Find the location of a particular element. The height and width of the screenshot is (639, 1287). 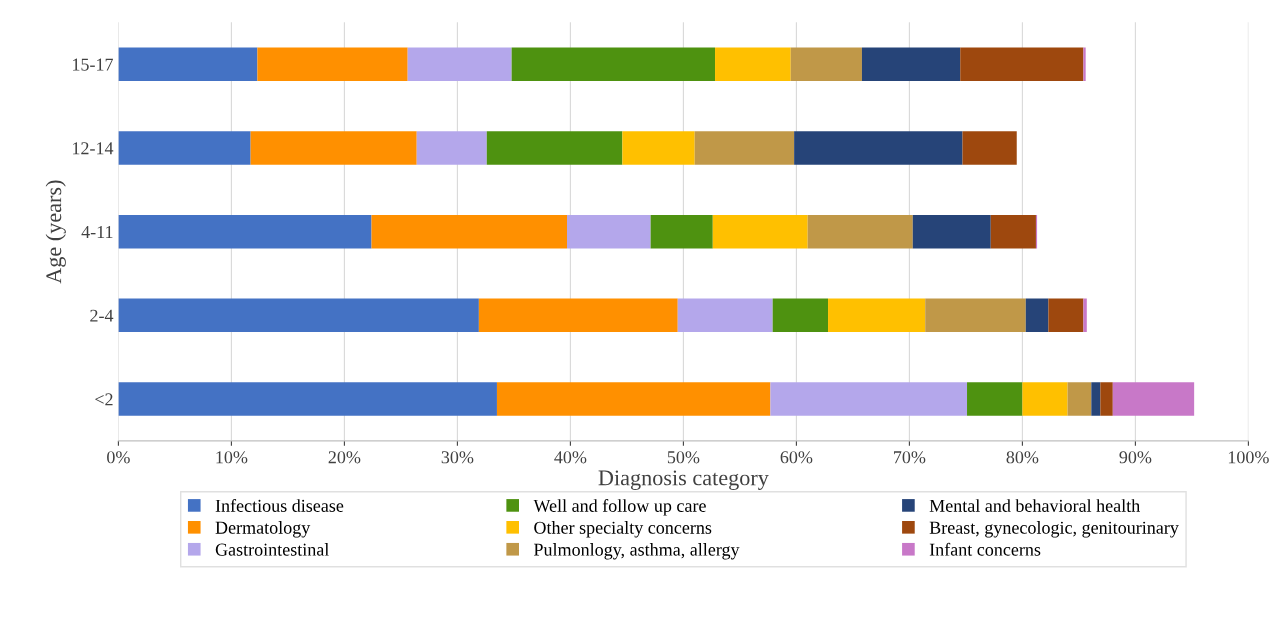

x-tick-label: 80% is located at coordinates (1022, 457).